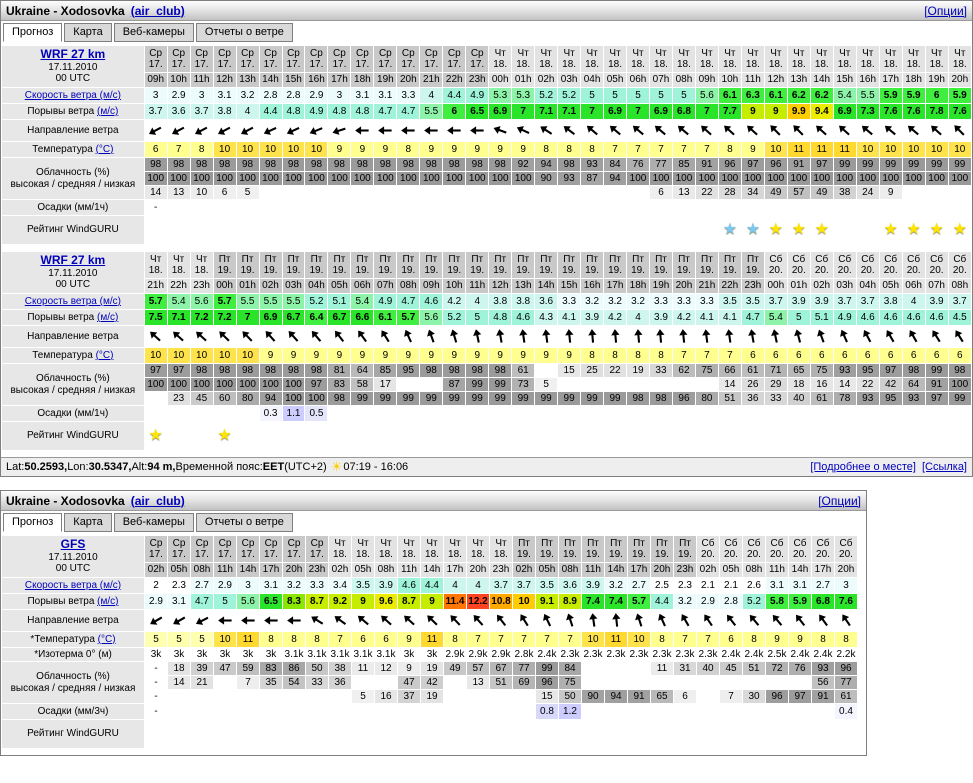  I want to click on temperature-cell: 6, so click(775, 355).